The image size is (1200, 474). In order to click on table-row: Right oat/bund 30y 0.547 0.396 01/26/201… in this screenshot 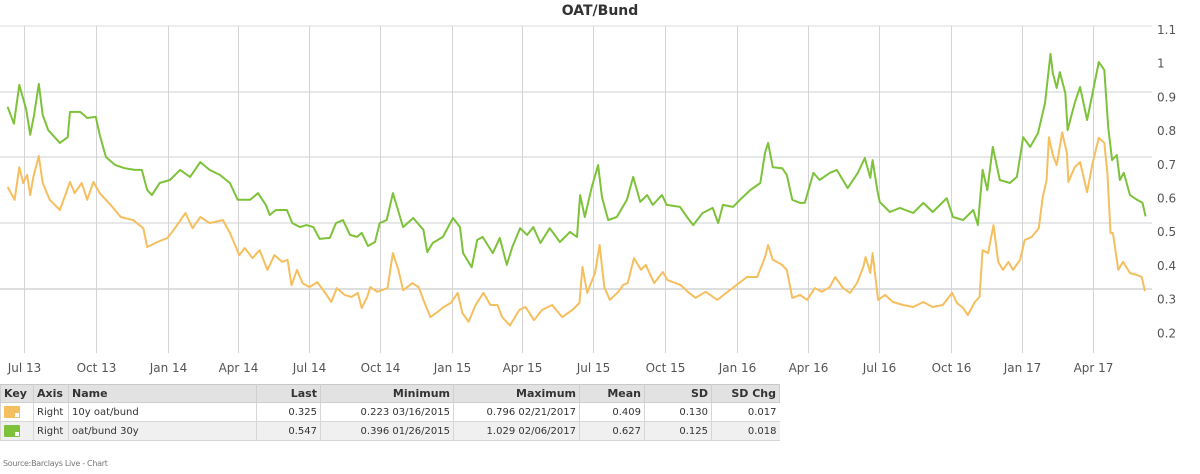, I will do `click(390, 431)`.